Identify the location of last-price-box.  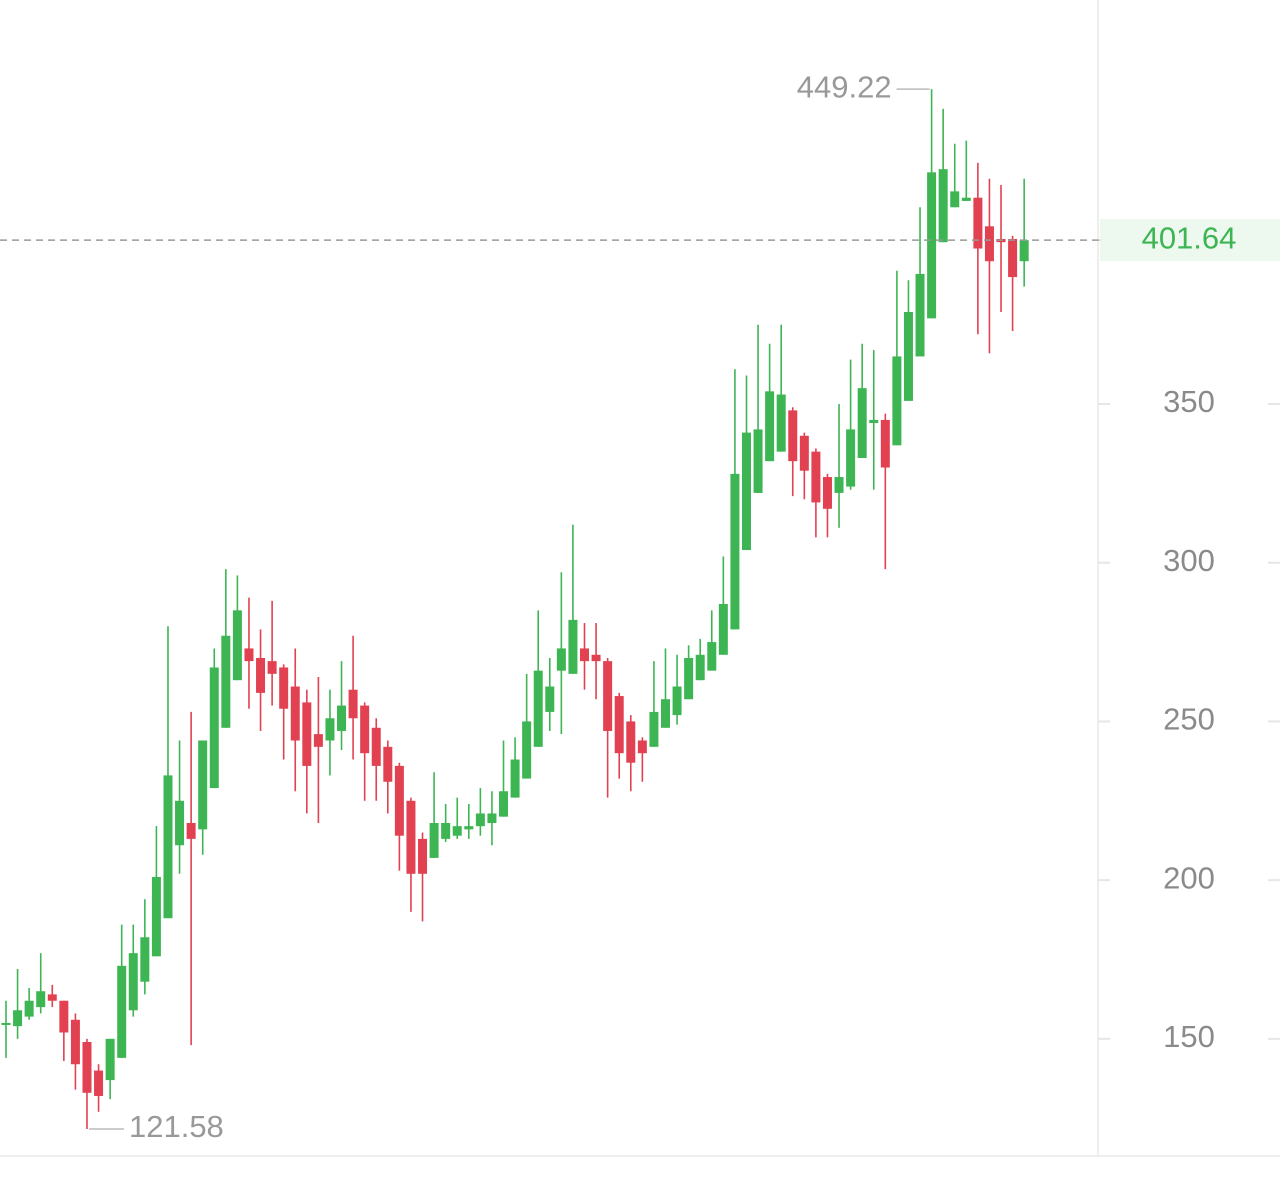
(1190, 240).